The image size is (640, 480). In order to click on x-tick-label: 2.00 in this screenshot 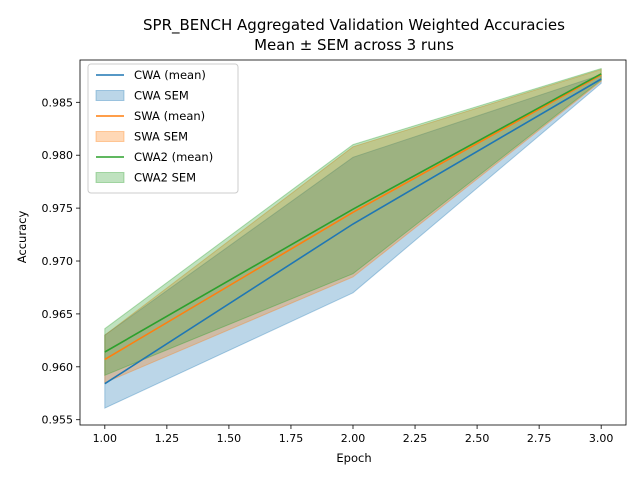, I will do `click(353, 438)`.